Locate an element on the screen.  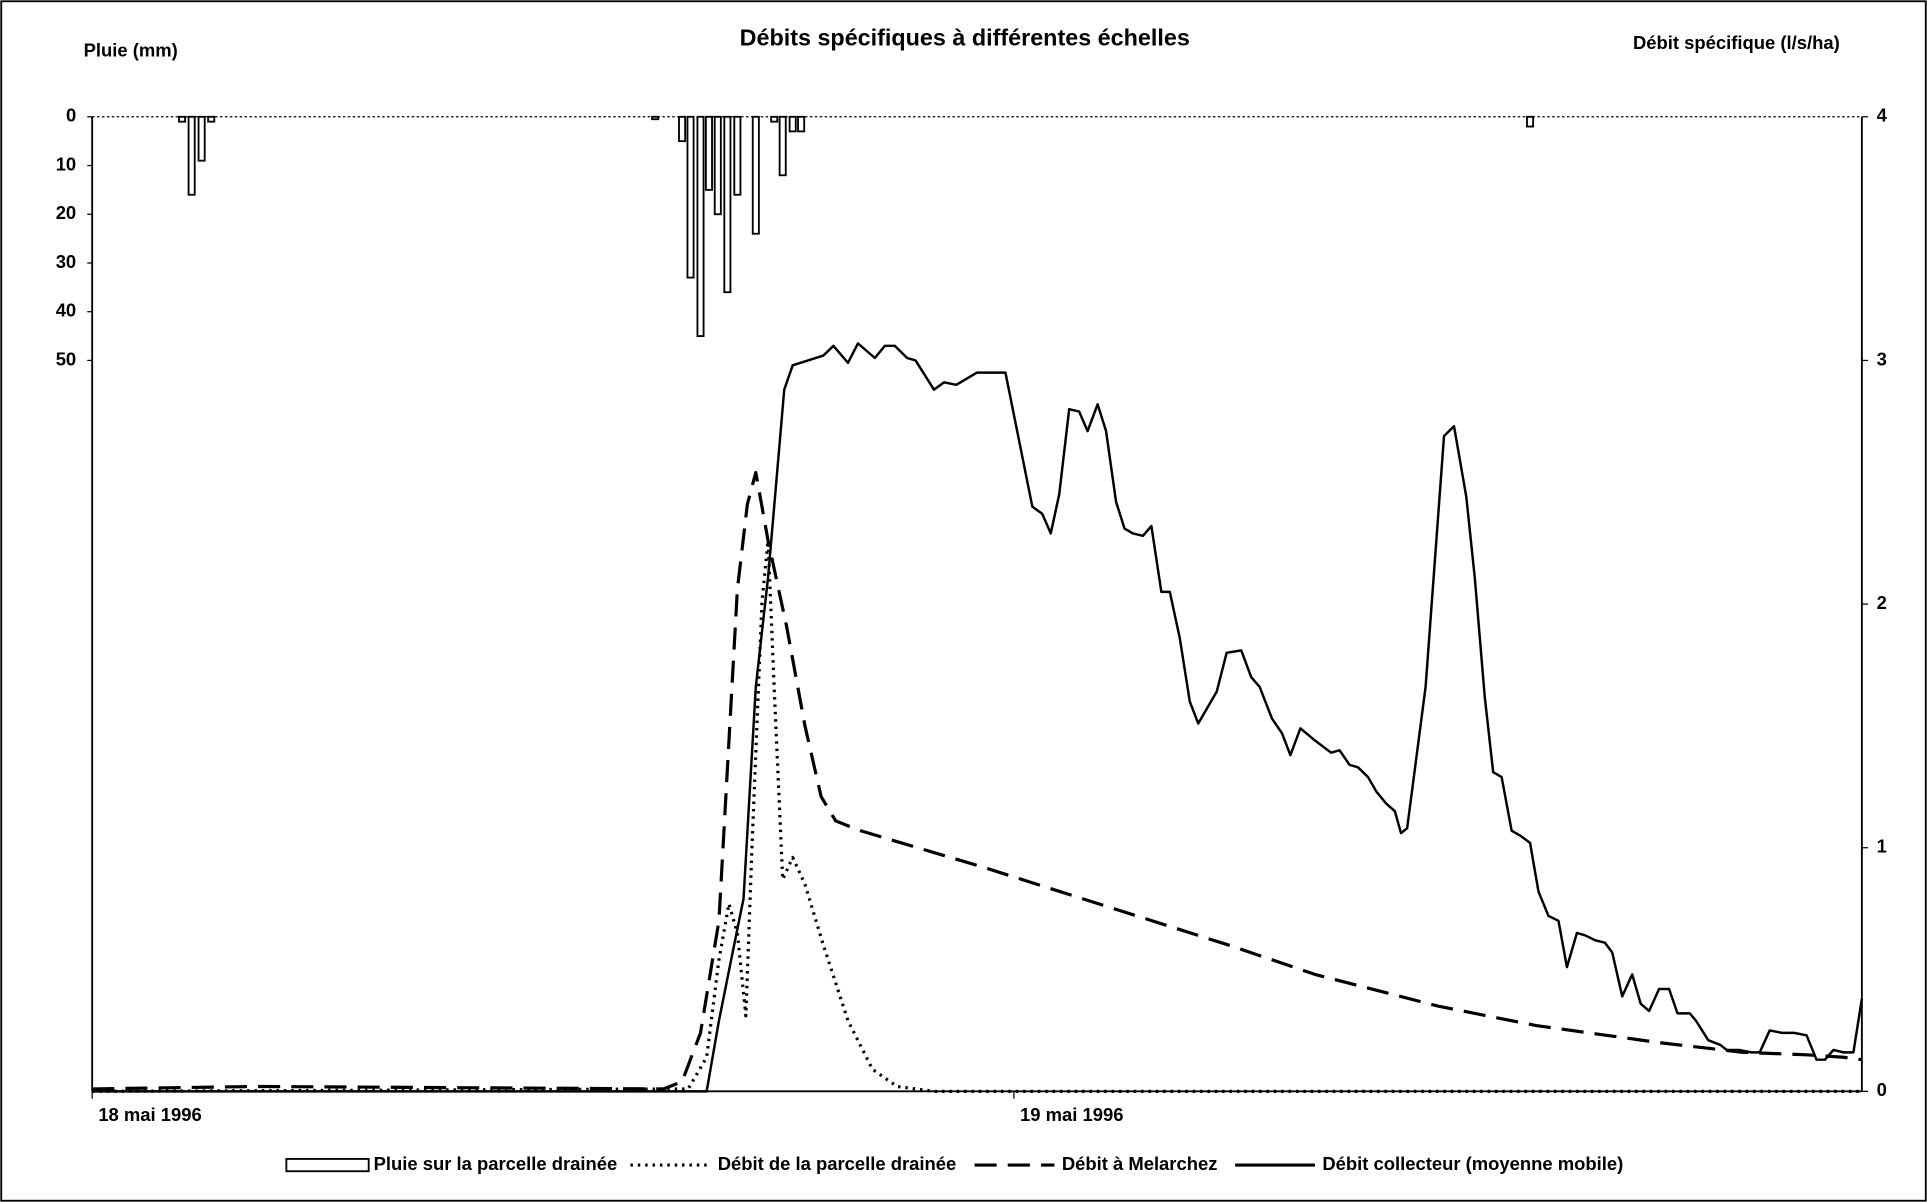
legend-label: Pluie sur la parcelle drainée is located at coordinates (496, 1163).